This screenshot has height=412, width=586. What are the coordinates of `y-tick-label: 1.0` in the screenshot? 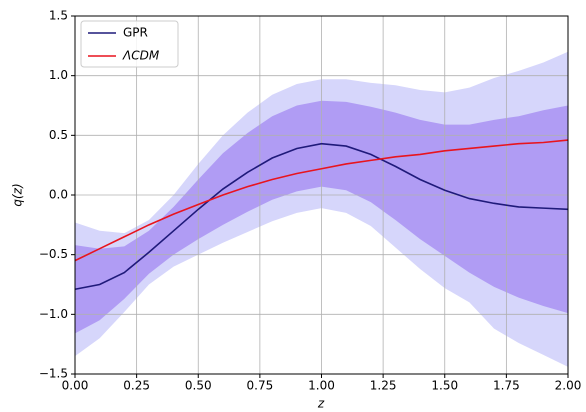 It's located at (58, 75).